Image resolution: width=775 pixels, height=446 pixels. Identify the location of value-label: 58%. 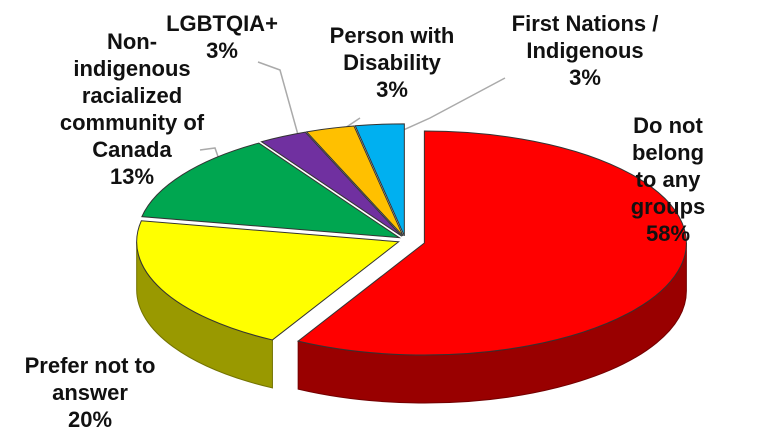
(668, 233).